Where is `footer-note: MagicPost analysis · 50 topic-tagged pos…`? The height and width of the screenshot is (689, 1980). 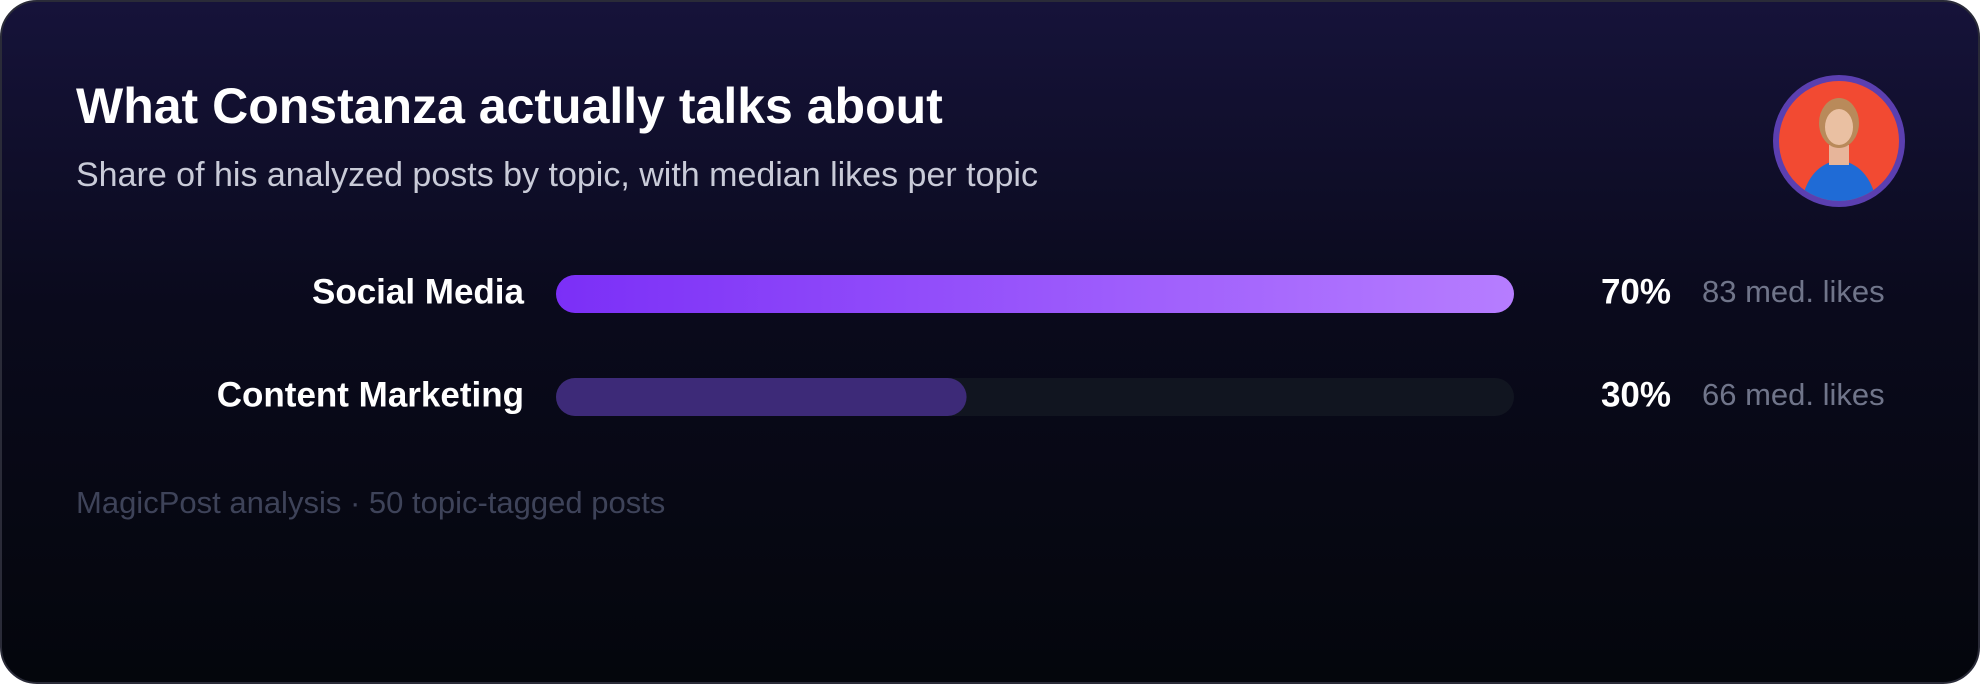
footer-note: MagicPost analysis · 50 topic-tagged pos… is located at coordinates (370, 502).